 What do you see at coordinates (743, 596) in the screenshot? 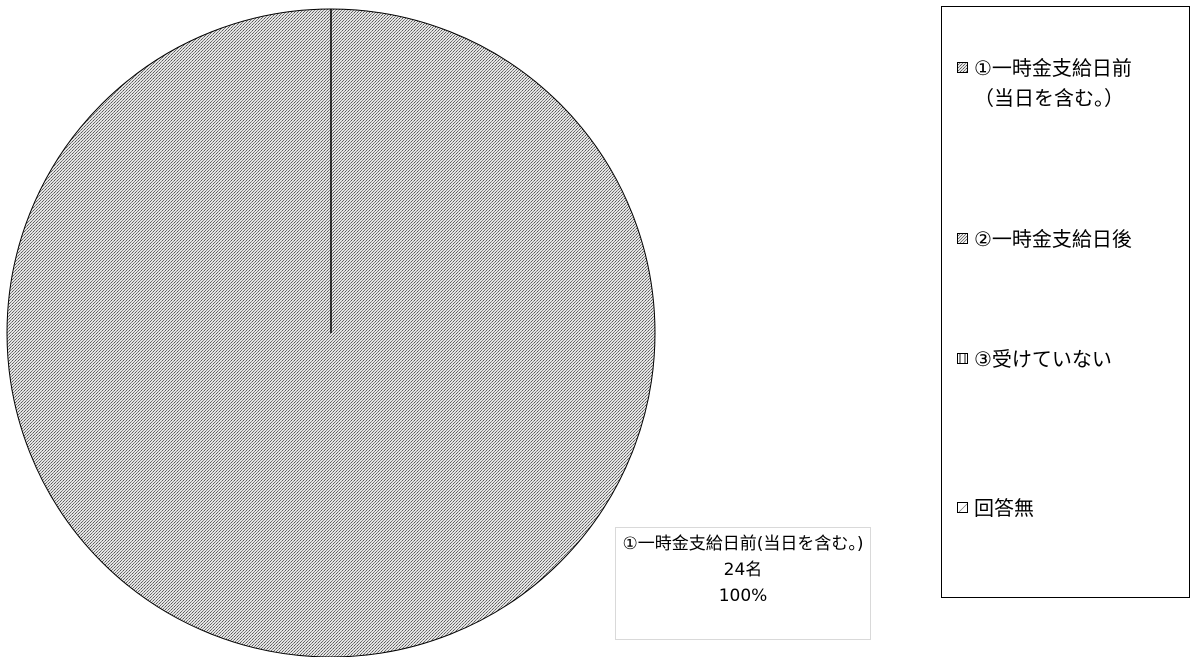
I see `data-label-percent: 100%` at bounding box center [743, 596].